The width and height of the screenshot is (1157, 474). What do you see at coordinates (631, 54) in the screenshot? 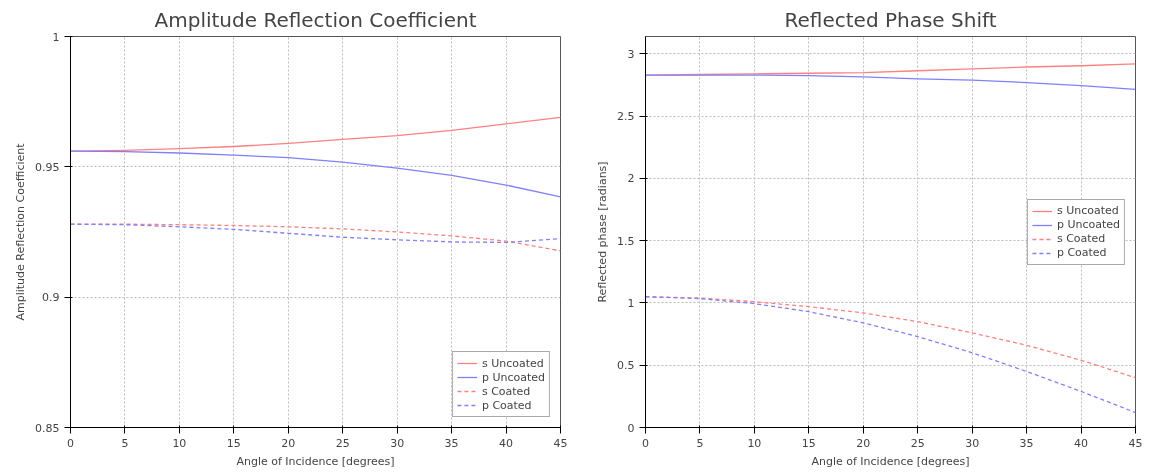
I see `y-tick-label: 3` at bounding box center [631, 54].